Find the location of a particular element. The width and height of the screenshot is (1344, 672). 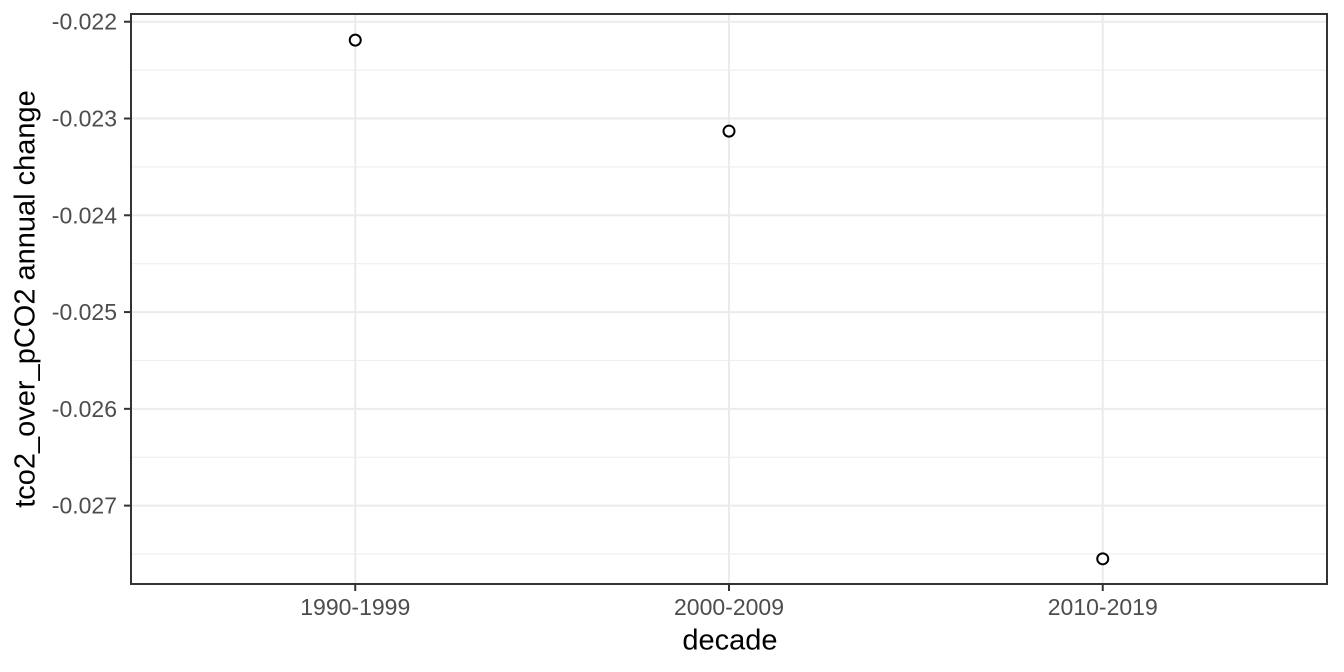

y-tick-label: -0.024 is located at coordinates (84, 215).